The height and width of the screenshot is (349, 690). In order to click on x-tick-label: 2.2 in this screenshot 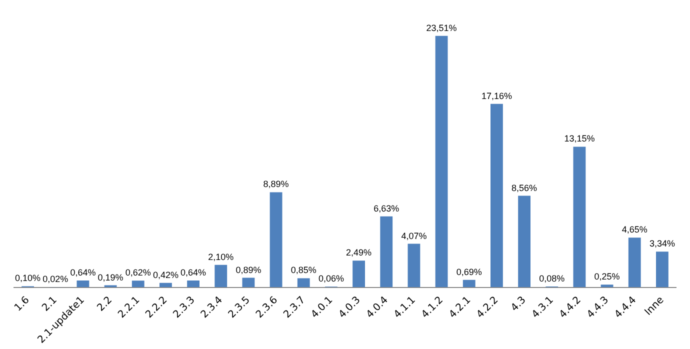, I will do `click(104, 304)`.